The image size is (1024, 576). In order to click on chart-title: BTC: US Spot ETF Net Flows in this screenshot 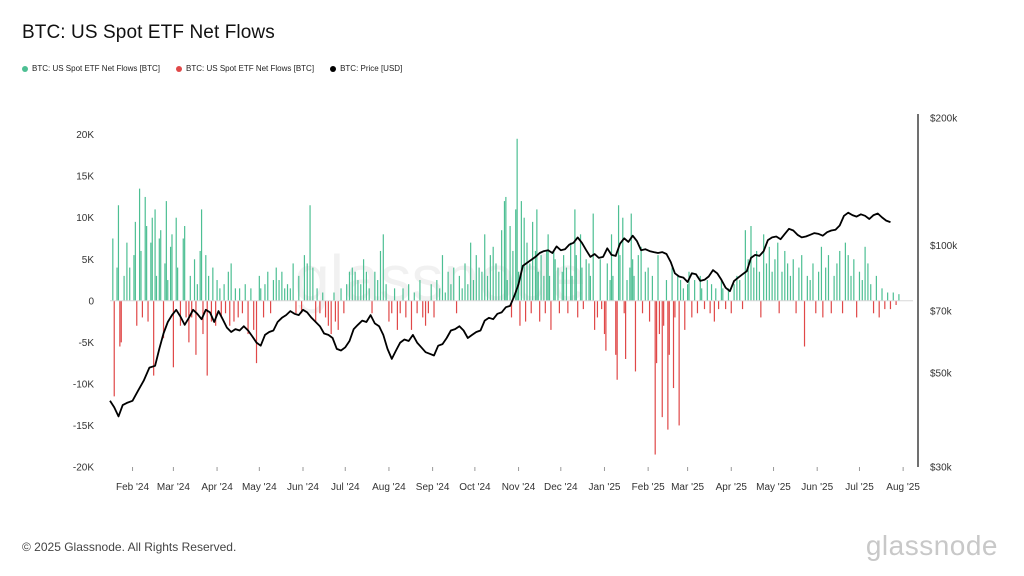, I will do `click(148, 32)`.